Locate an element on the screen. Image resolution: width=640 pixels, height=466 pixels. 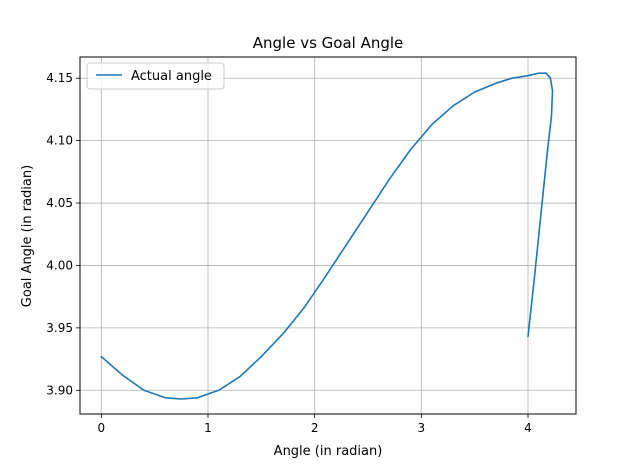
y-ticks: 3.90 3.95 4.00 4.05 4.10 4.15 is located at coordinates (63, 234).